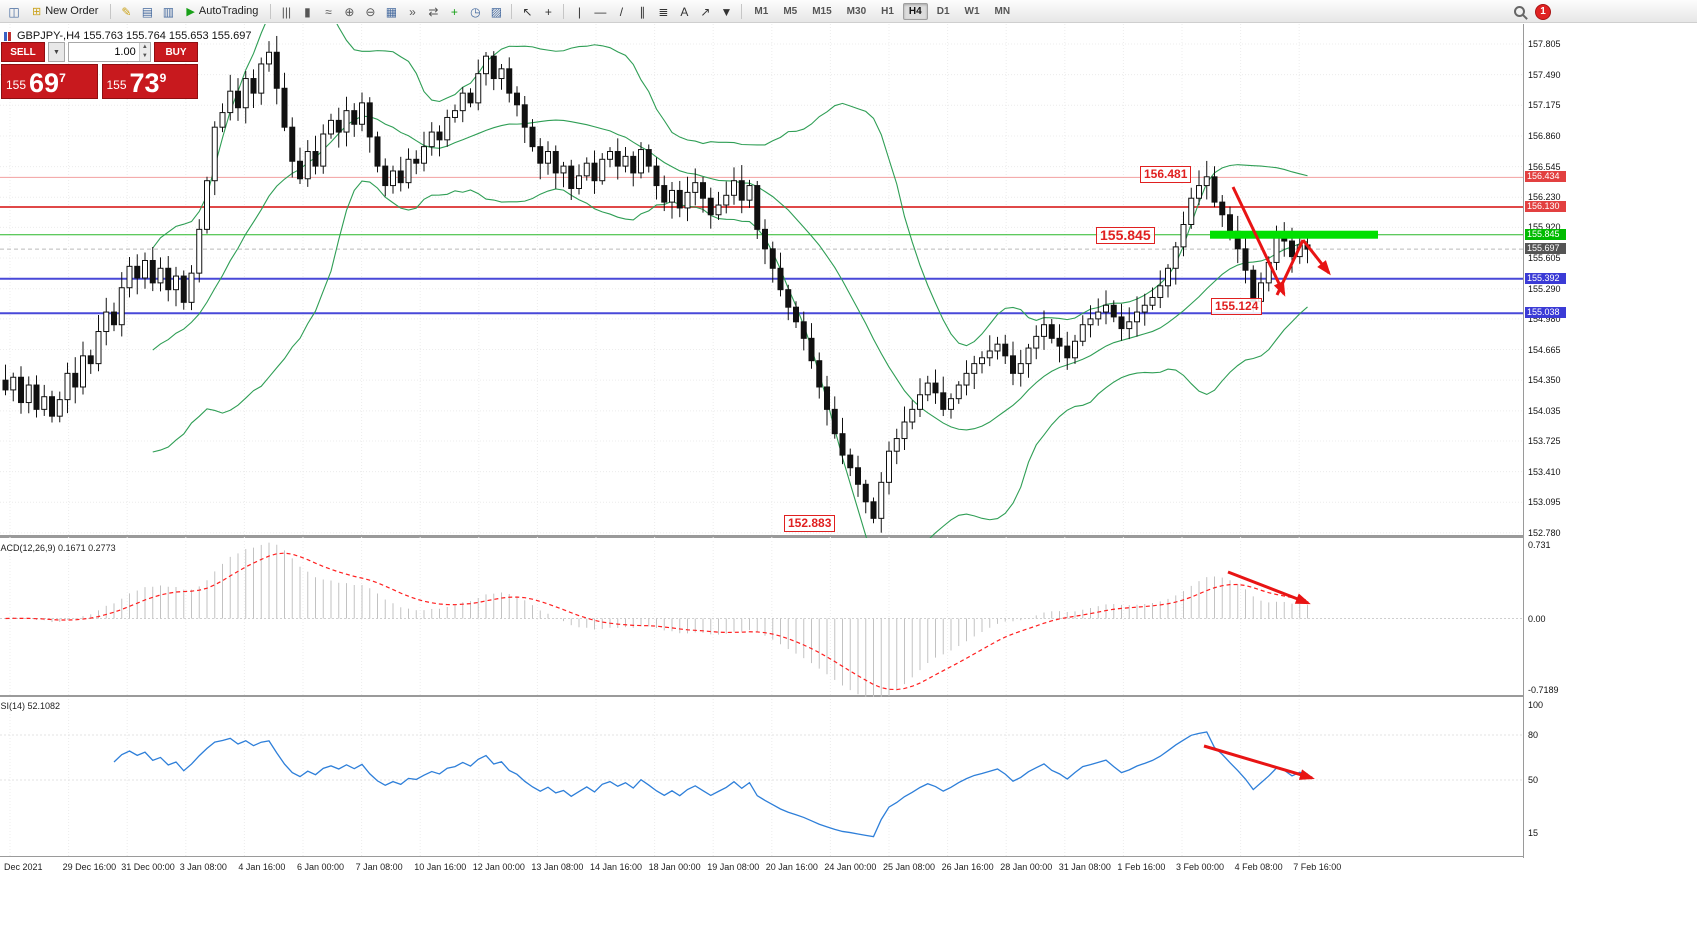 This screenshot has height=944, width=1697. Describe the element at coordinates (1545, 206) in the screenshot. I see `price-tag: 156.130` at that location.